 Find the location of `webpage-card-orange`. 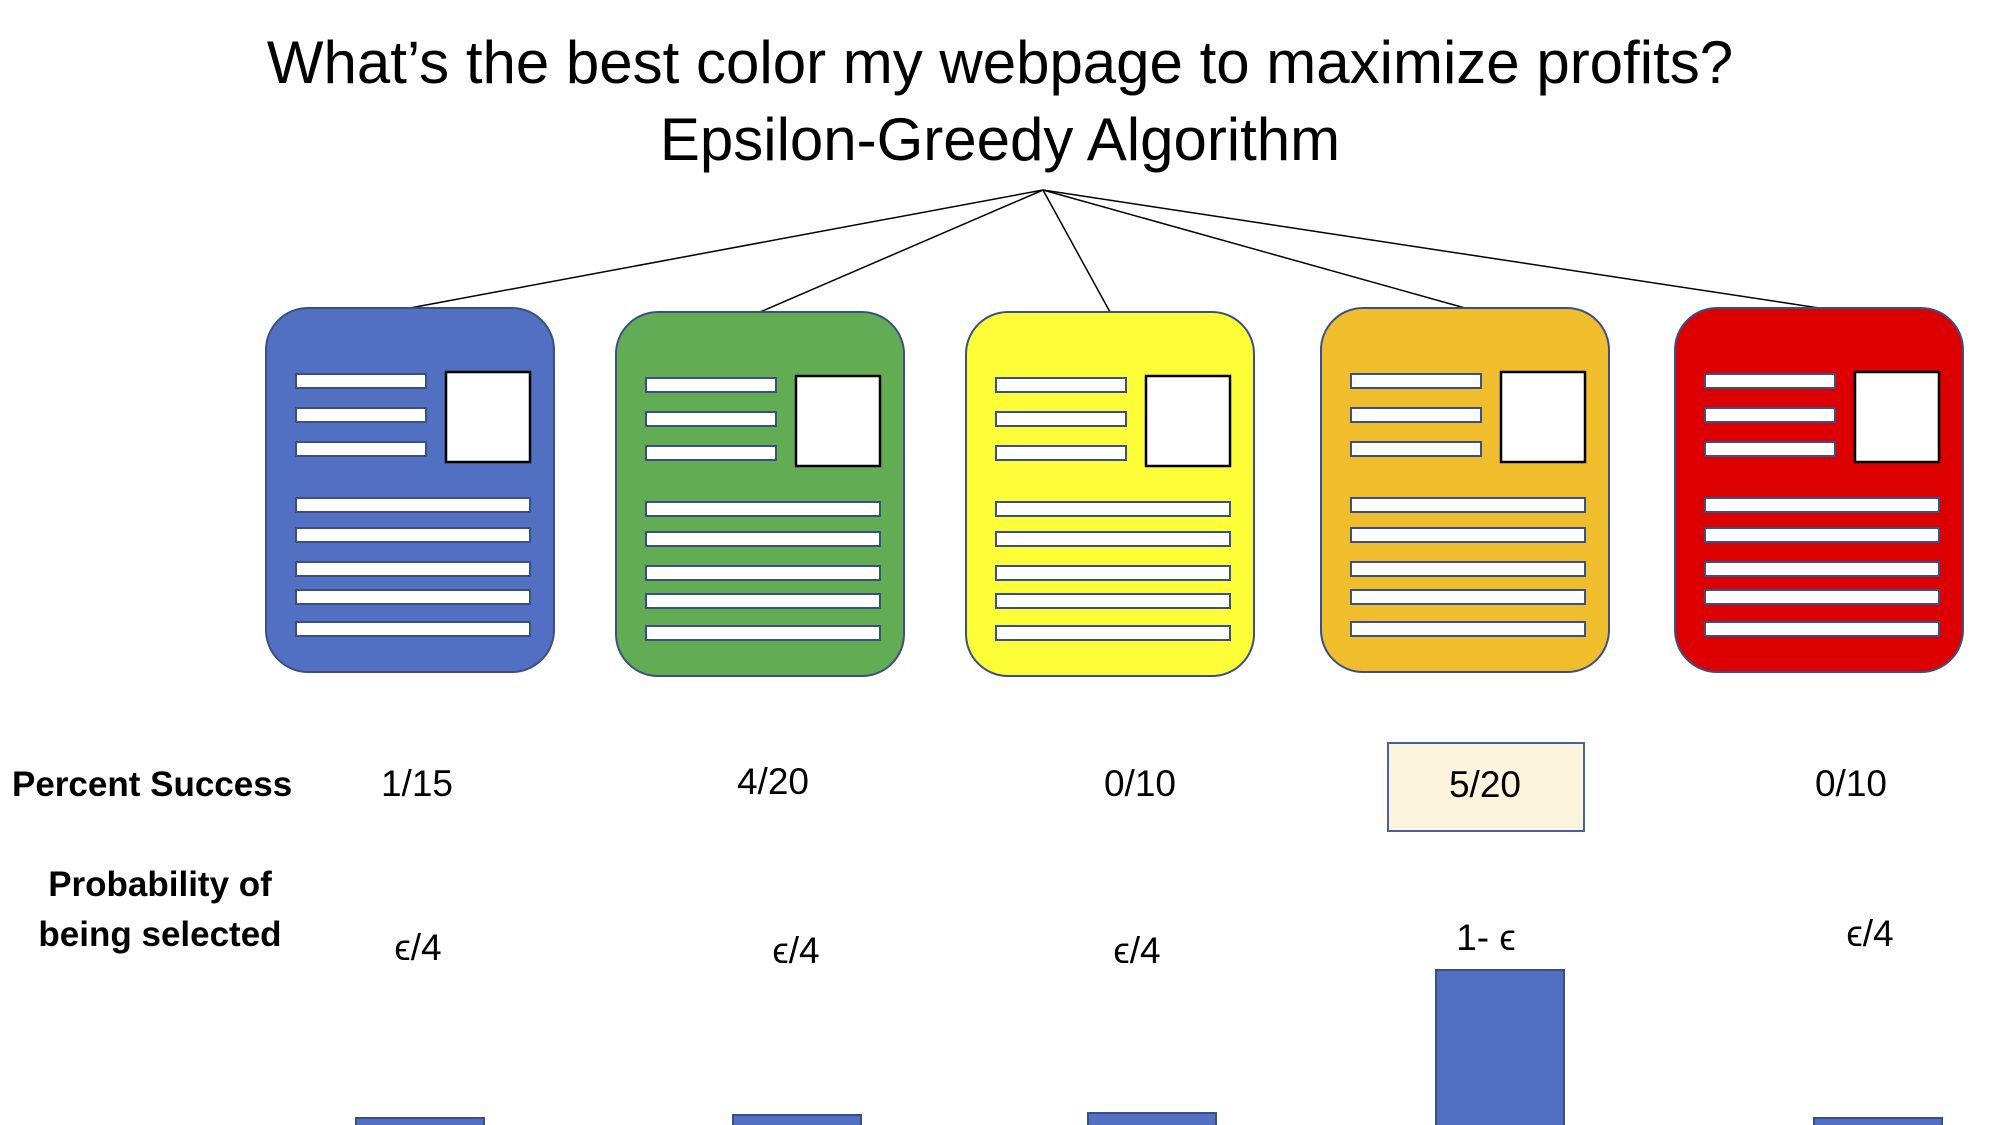

webpage-card-orange is located at coordinates (1465, 490).